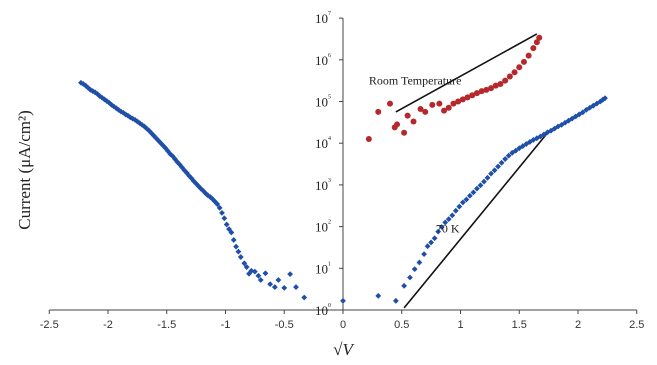 Image resolution: width=657 pixels, height=365 pixels. What do you see at coordinates (636, 325) in the screenshot?
I see `x-tick-label: 2.5` at bounding box center [636, 325].